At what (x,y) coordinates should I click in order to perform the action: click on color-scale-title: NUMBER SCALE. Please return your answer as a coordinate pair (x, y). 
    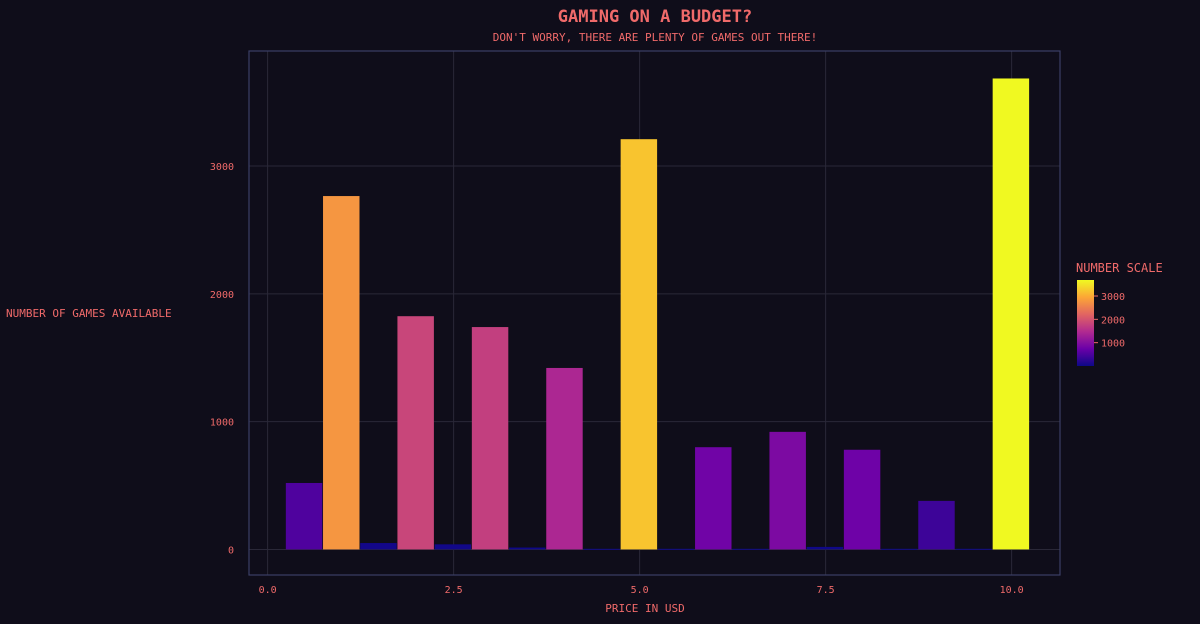
    Looking at the image, I should click on (1119, 268).